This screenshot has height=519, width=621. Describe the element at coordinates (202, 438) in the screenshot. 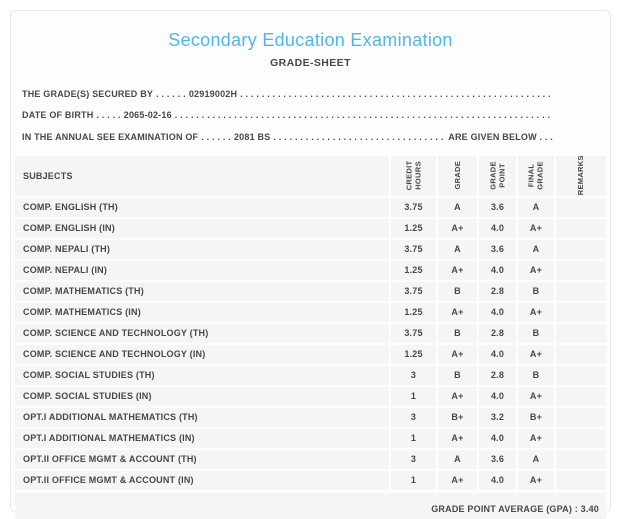

I see `subject-cell: OPT.I ADDITIONAL MATHEMATICS (IN)` at that location.